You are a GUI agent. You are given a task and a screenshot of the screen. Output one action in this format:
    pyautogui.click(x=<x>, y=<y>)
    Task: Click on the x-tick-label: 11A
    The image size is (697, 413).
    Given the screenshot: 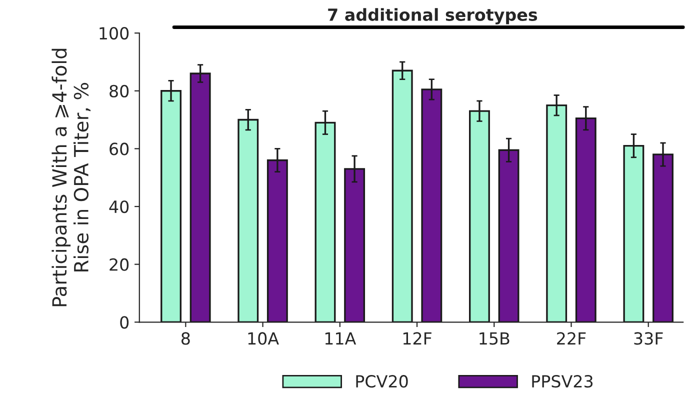 What is the action you would take?
    pyautogui.click(x=340, y=338)
    